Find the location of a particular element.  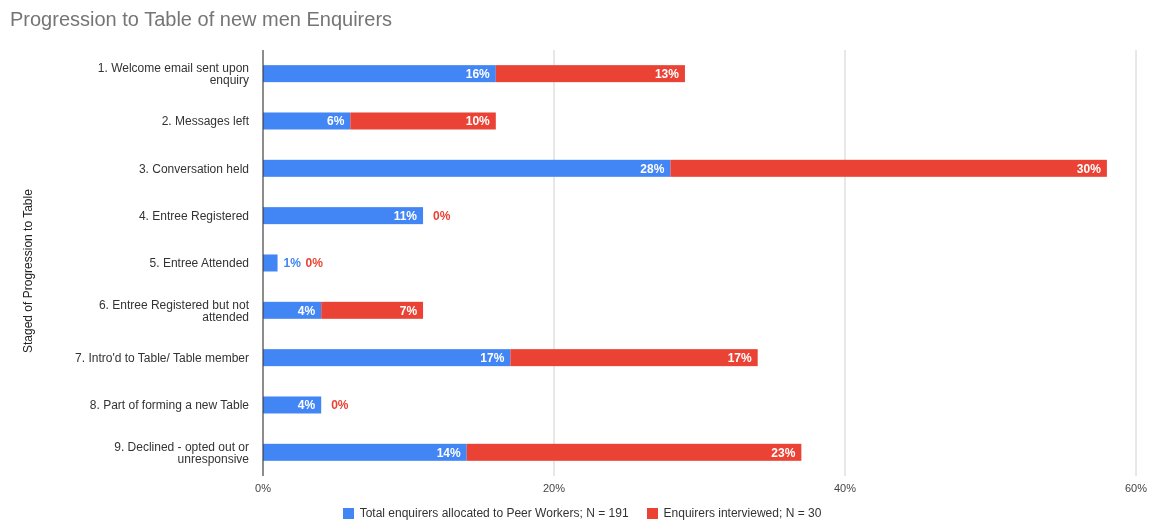

data-label: 30% is located at coordinates (1089, 168).